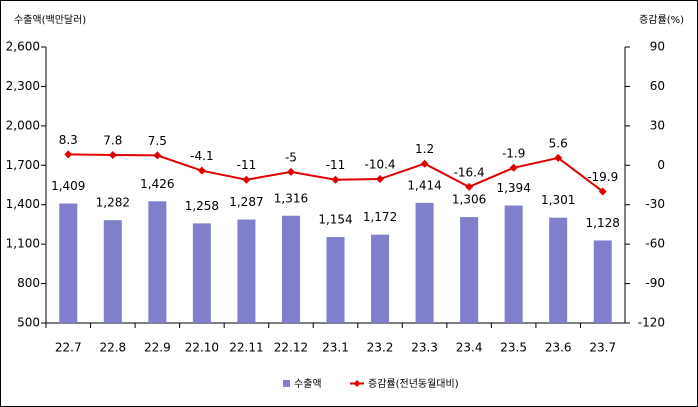  Describe the element at coordinates (291, 198) in the screenshot. I see `bar-value-label: 1,316` at that location.